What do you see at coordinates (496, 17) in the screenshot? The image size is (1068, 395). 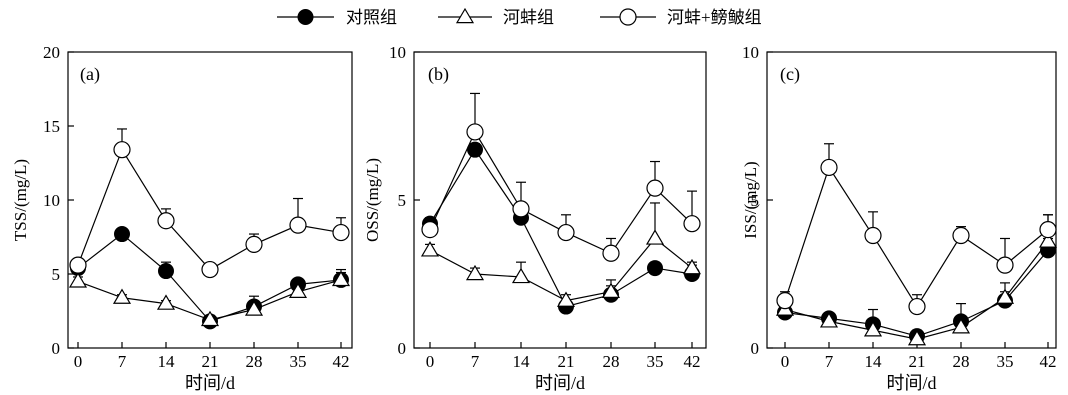 I see `legend-entry: 河蚌组` at bounding box center [496, 17].